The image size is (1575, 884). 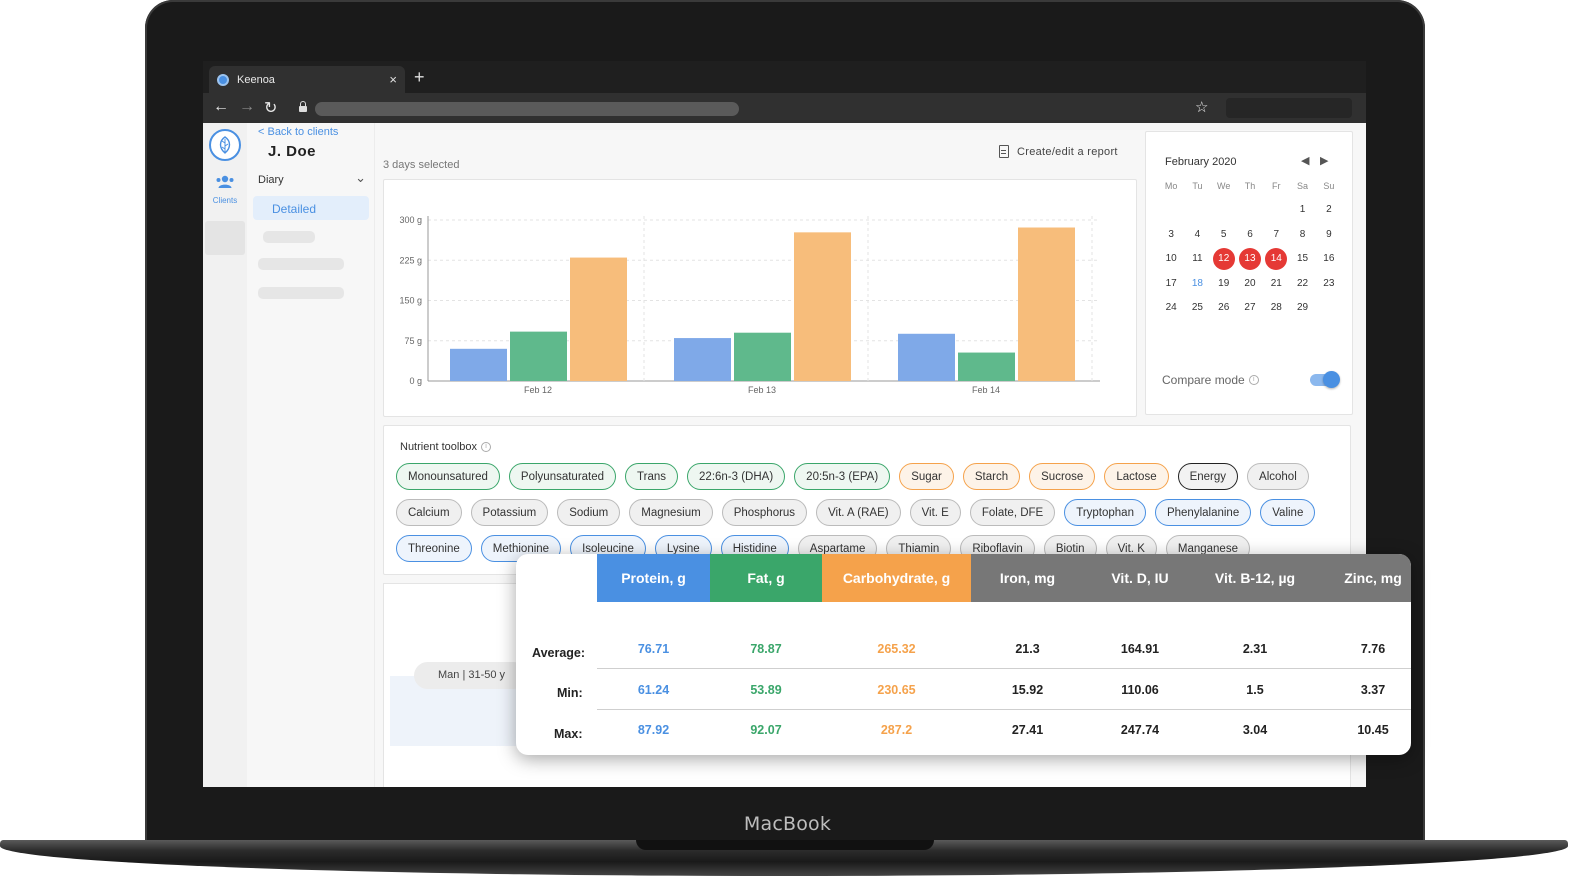 I want to click on calendar-day: 19, so click(x=1224, y=283).